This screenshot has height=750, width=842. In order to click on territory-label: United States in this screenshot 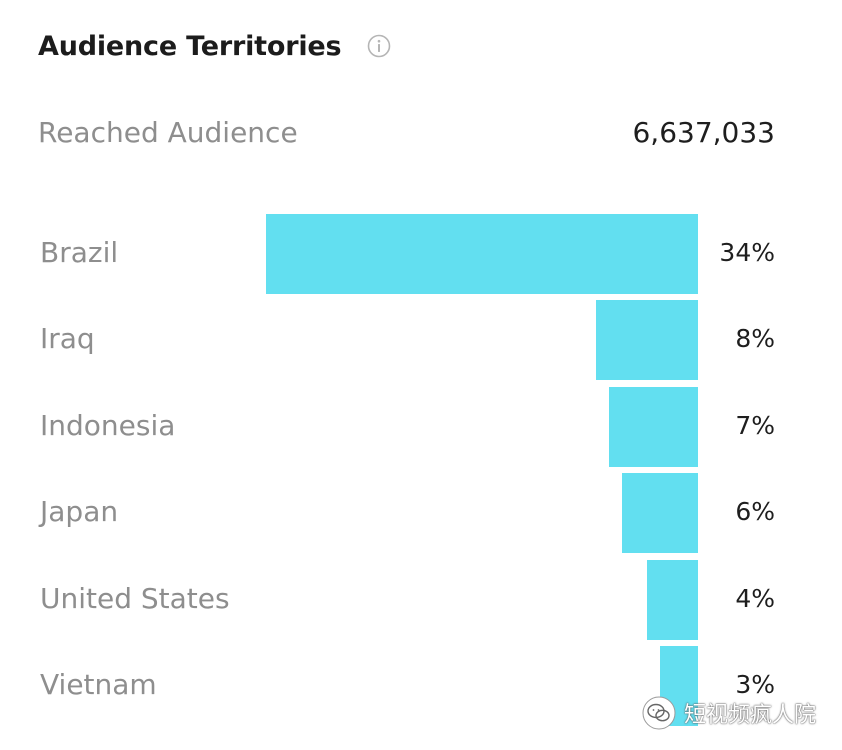, I will do `click(135, 598)`.